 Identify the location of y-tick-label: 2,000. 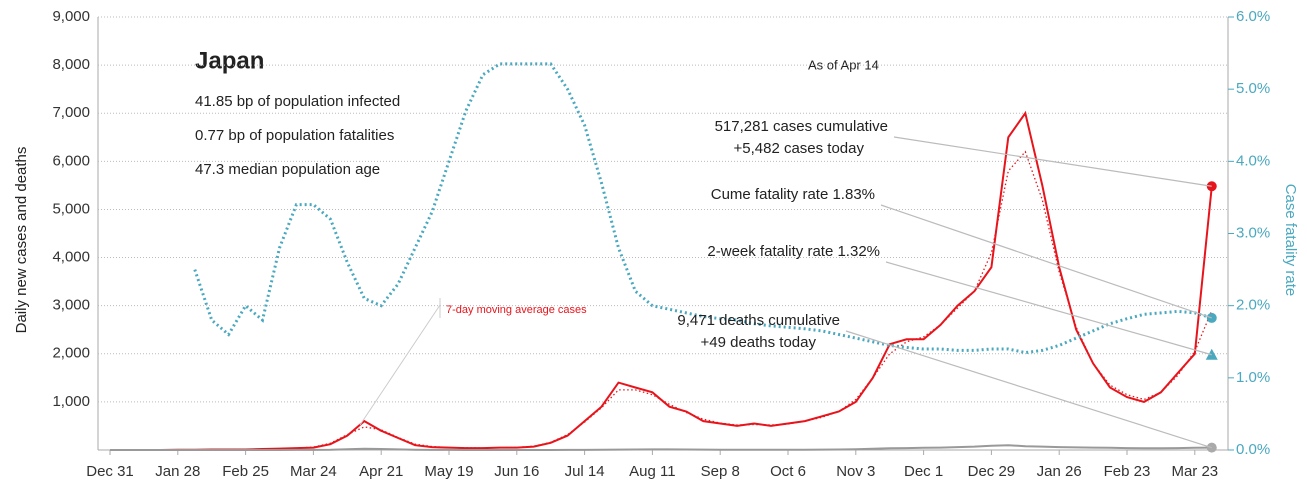
(71, 353).